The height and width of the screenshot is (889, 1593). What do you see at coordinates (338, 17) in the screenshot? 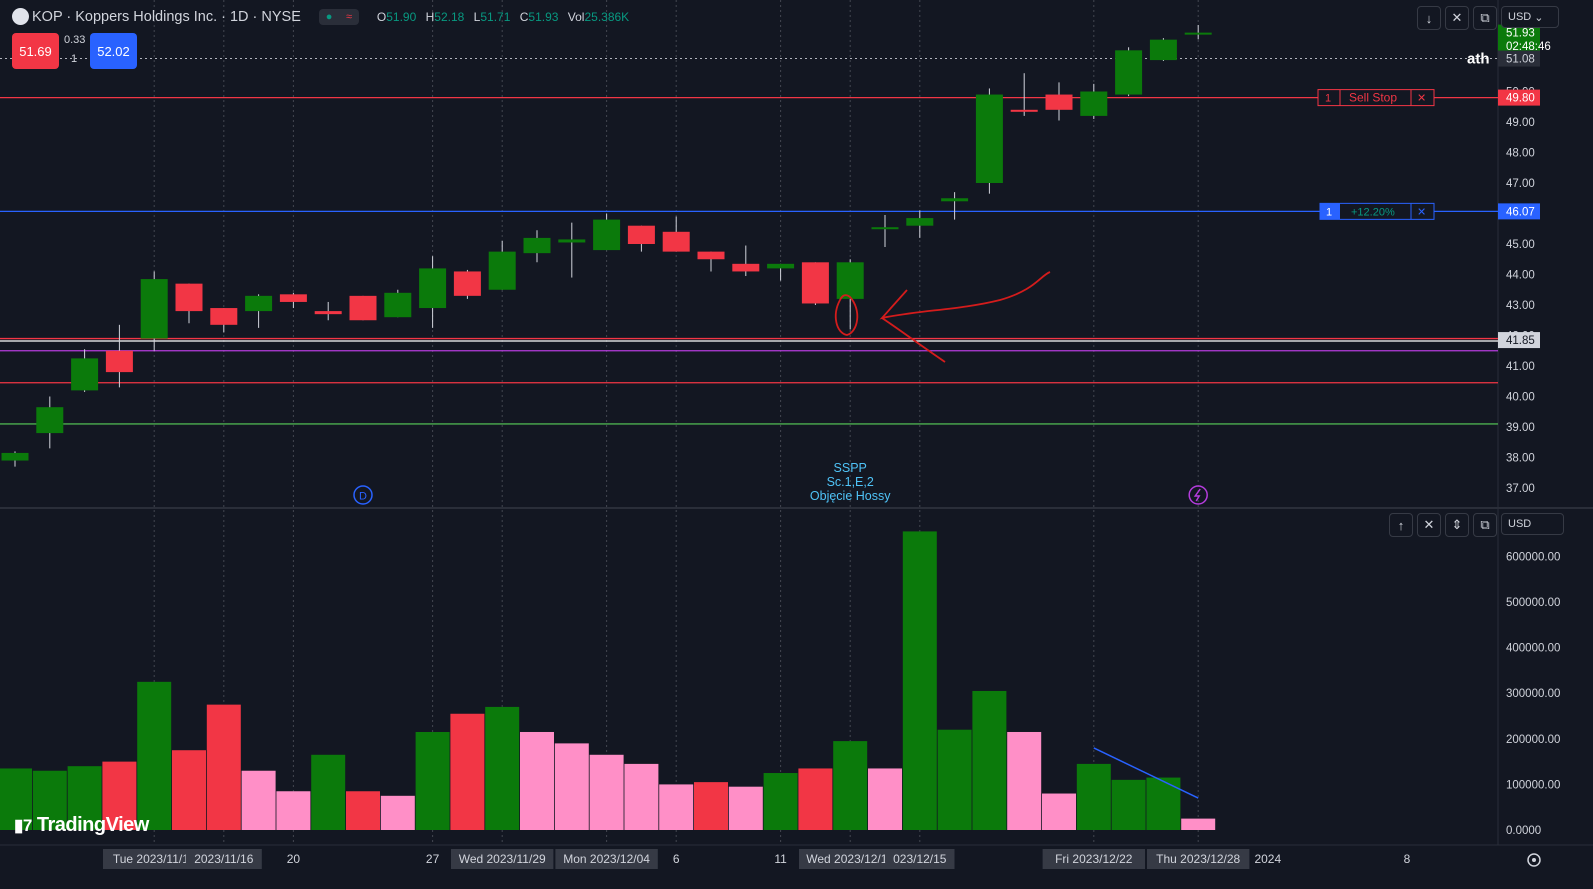
I see `market-status-pill: ● ≈` at bounding box center [338, 17].